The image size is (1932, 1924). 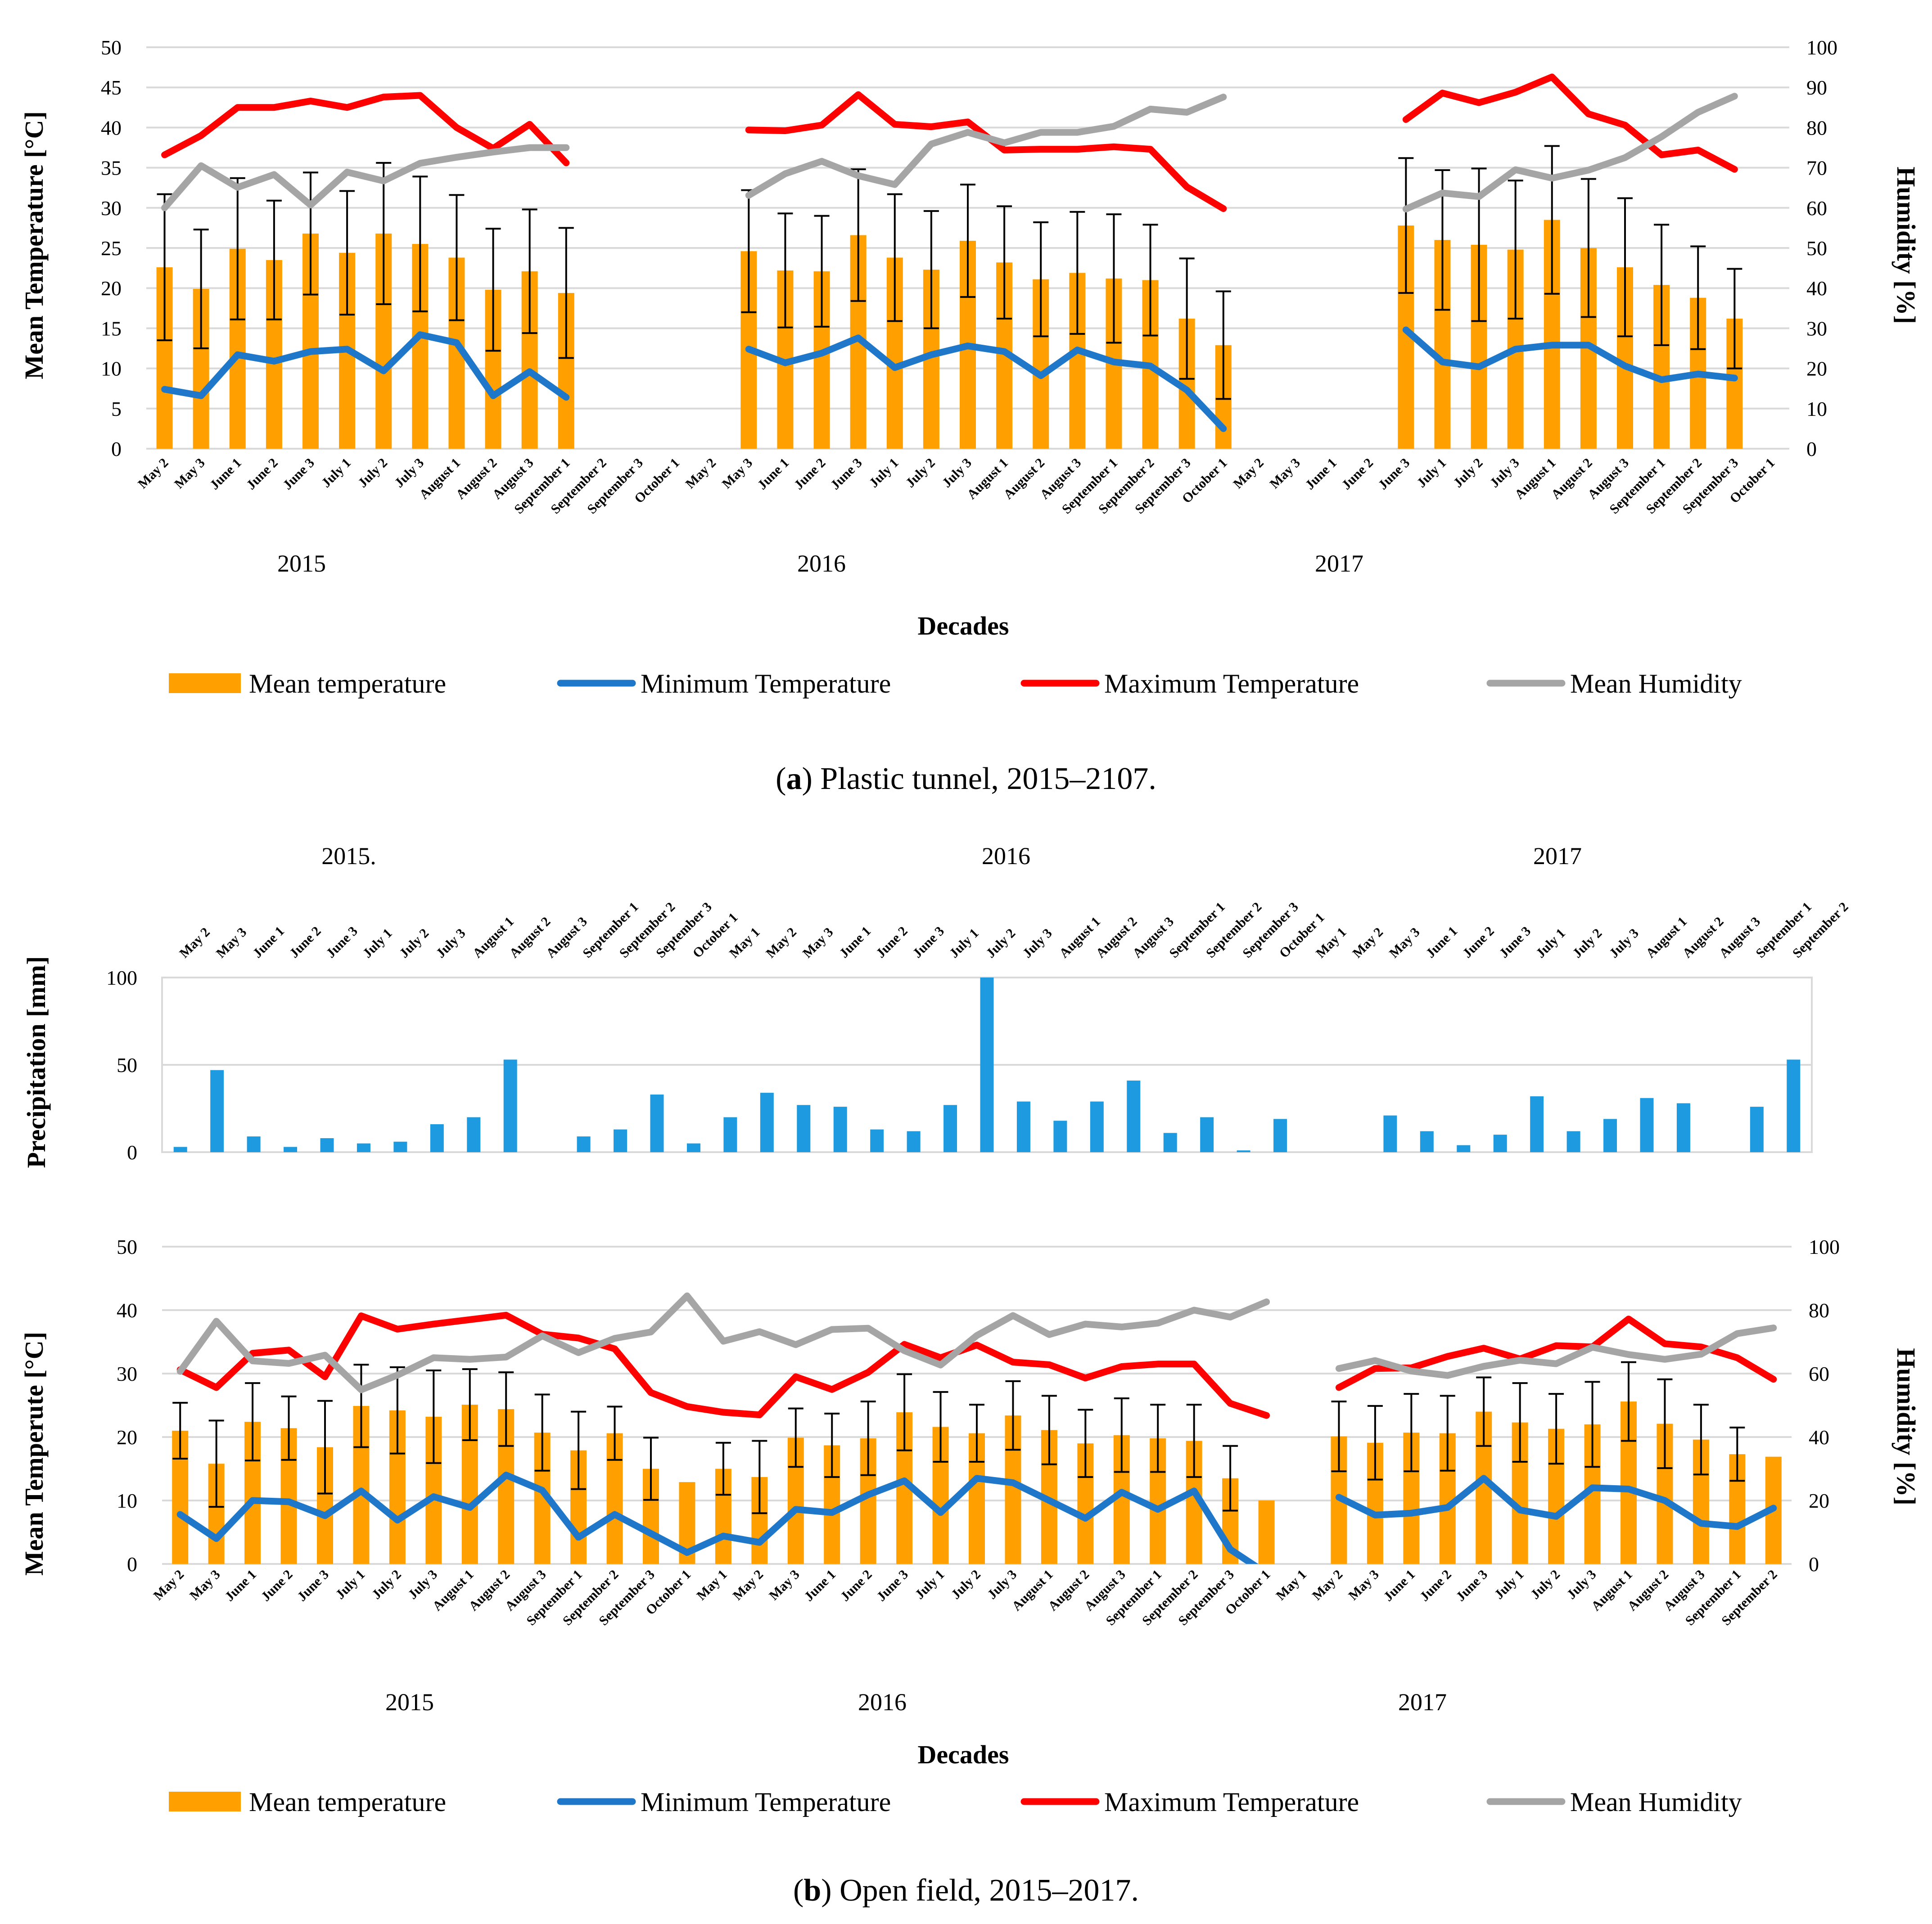 I want to click on x-tick-39: July 3, so click(x=1582, y=1584).